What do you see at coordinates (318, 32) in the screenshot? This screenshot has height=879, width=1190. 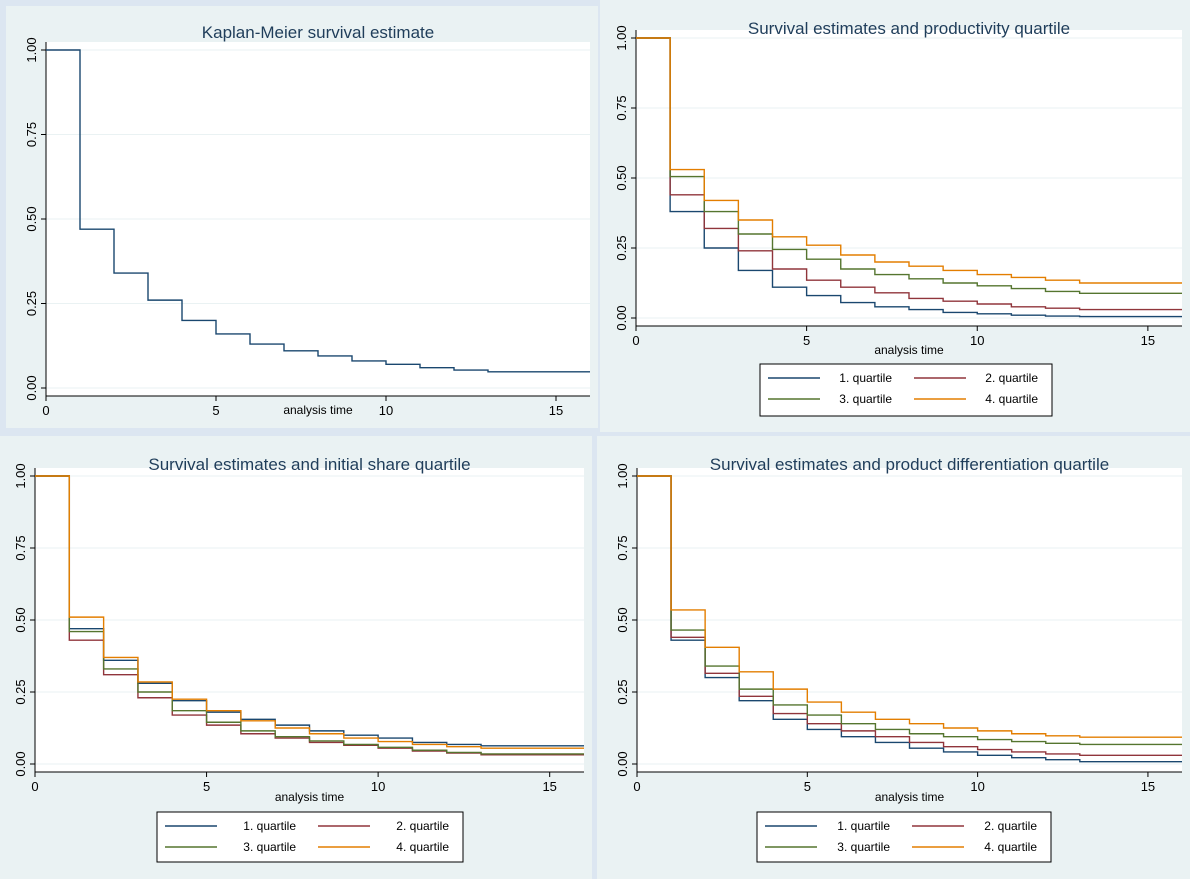 I see `chart-title: Kaplan-Meier survival estimate` at bounding box center [318, 32].